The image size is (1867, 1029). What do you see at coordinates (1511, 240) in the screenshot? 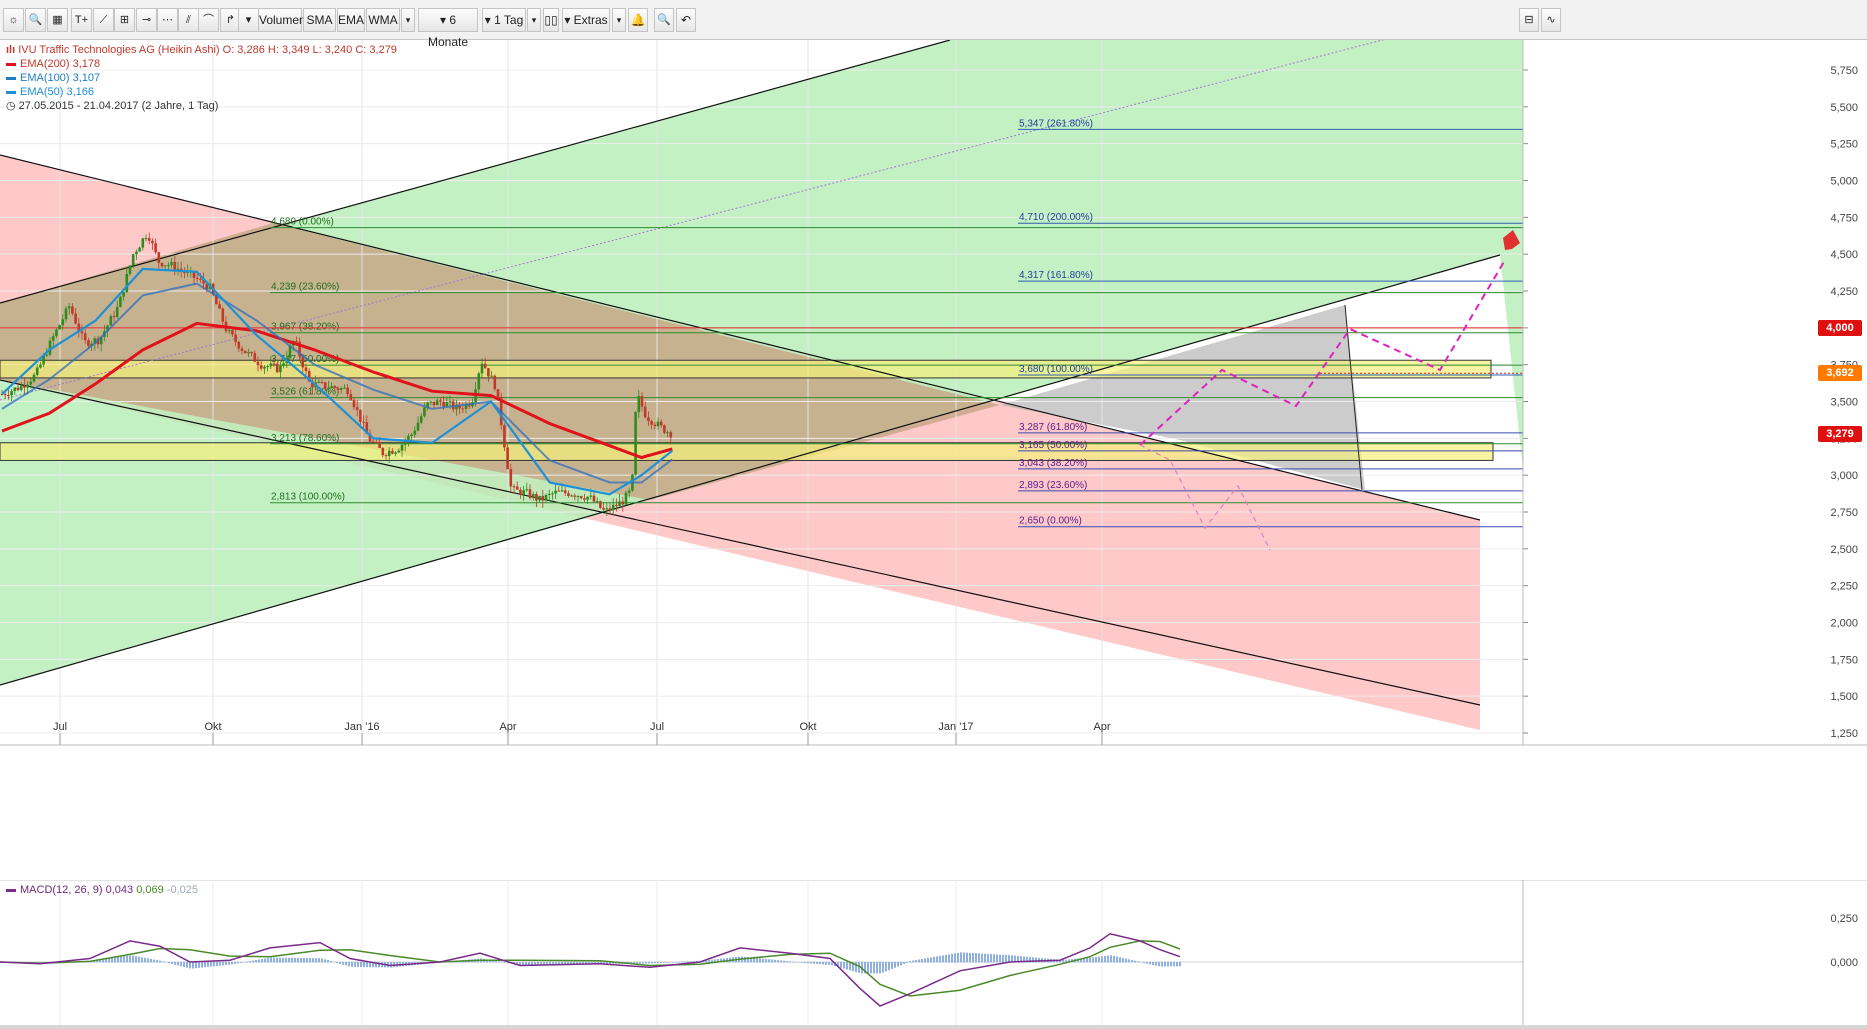
I see `target-arrow-icon` at bounding box center [1511, 240].